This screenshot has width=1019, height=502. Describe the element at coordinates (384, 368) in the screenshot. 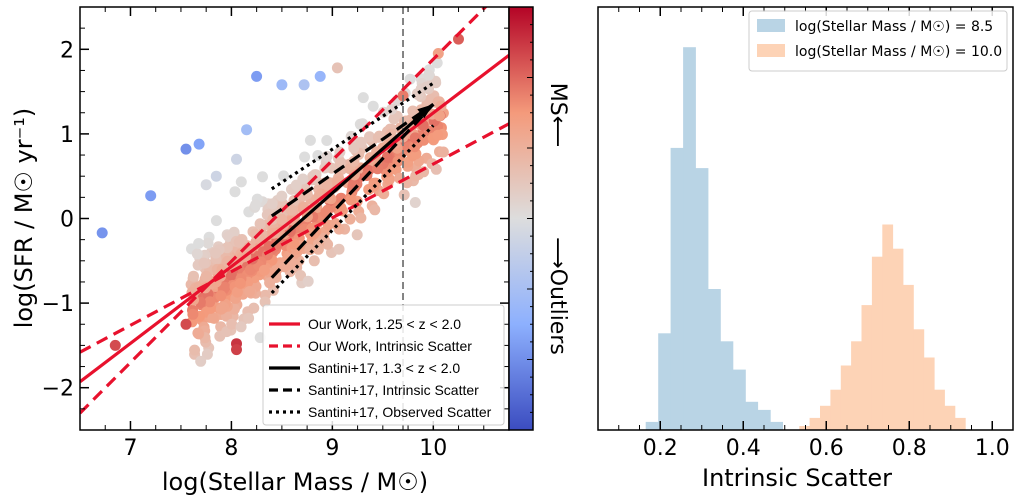

I see `legend-label-2: Santini+17, 1.3 < z < 2.0` at that location.